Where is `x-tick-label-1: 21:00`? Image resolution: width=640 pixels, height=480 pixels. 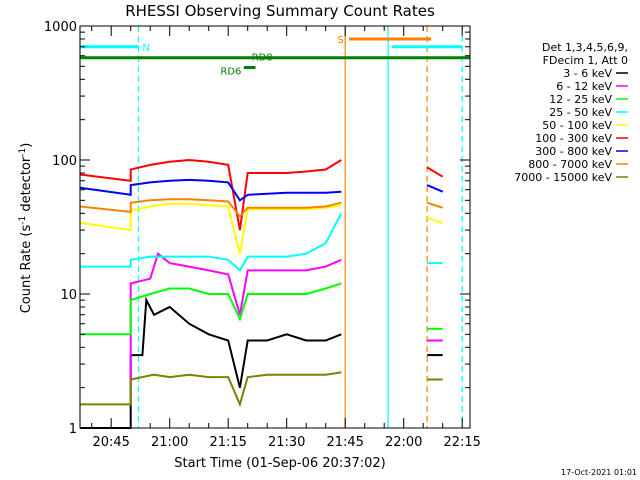 x-tick-label-1: 21:00 is located at coordinates (169, 442).